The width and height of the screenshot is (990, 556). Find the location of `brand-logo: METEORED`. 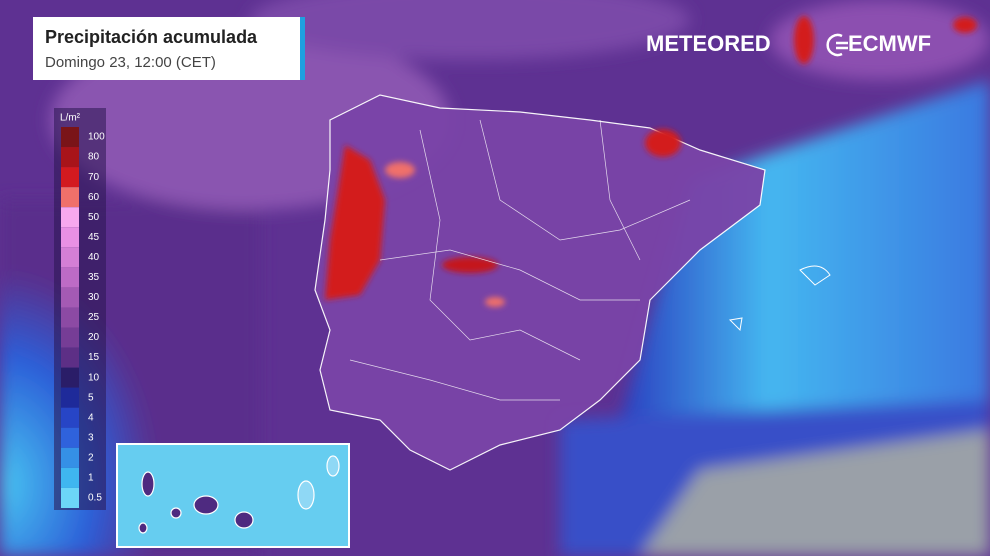

brand-logo: METEORED is located at coordinates (708, 43).